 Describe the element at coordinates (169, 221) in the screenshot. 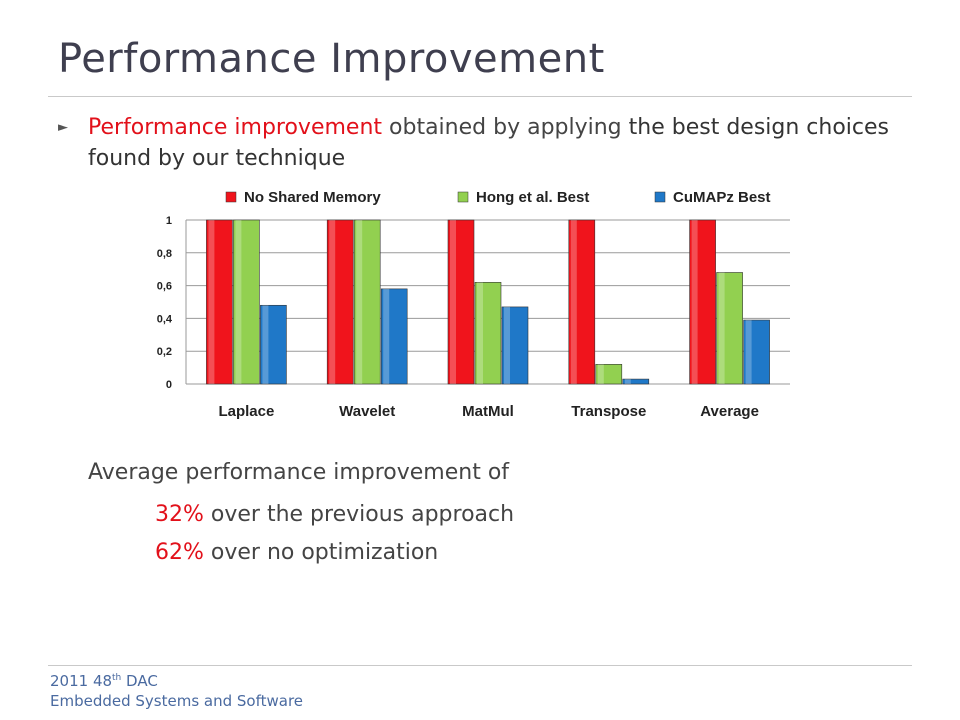

I see `y-tick-label: 1` at that location.